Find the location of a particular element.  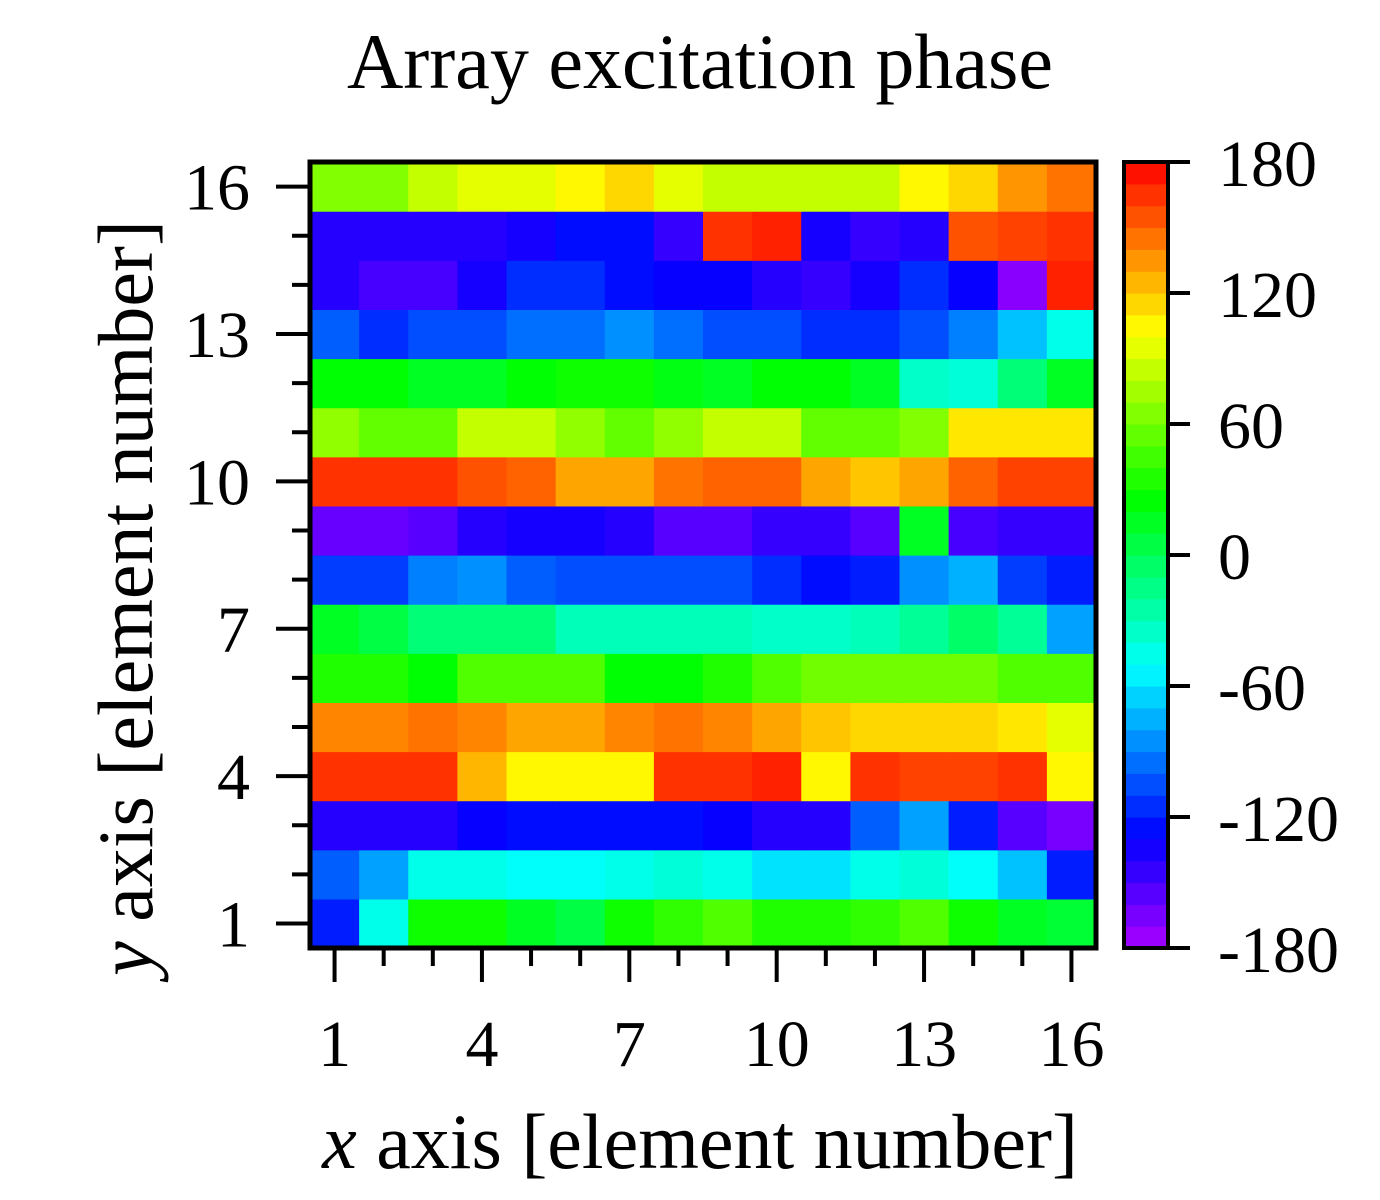

y-tick-label: 4 is located at coordinates (233, 777).